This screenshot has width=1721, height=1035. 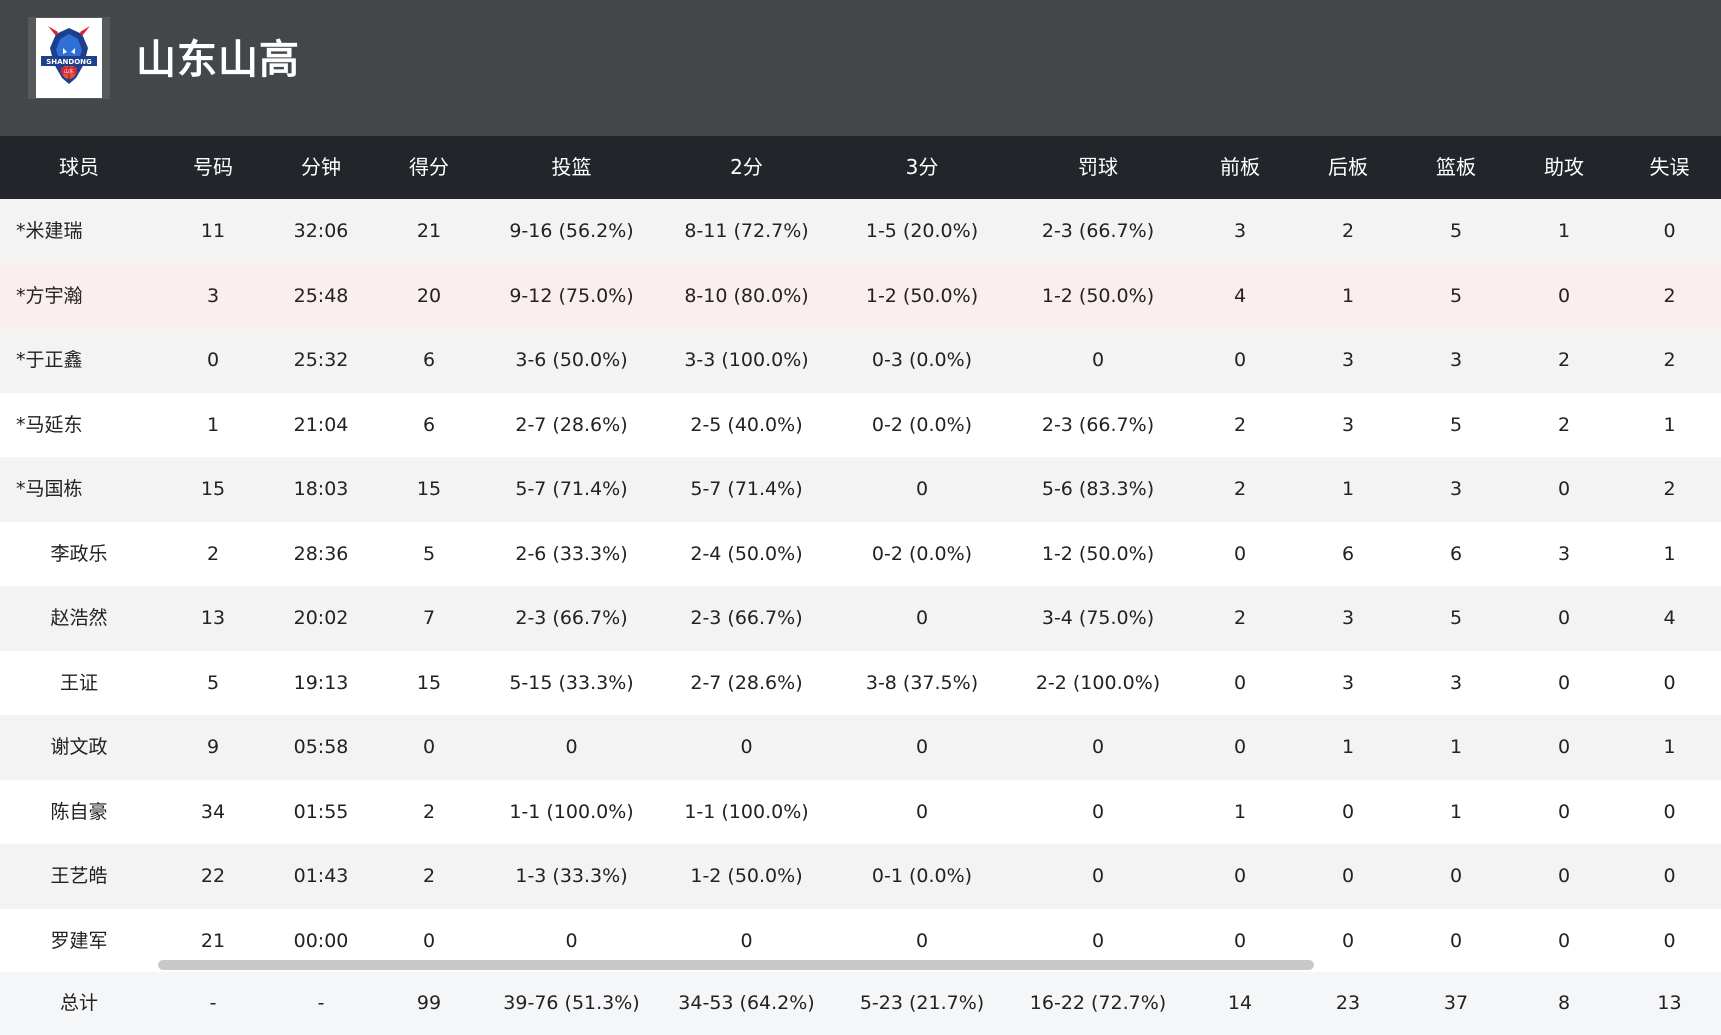 What do you see at coordinates (321, 360) in the screenshot?
I see `player-minutes: 25:32` at bounding box center [321, 360].